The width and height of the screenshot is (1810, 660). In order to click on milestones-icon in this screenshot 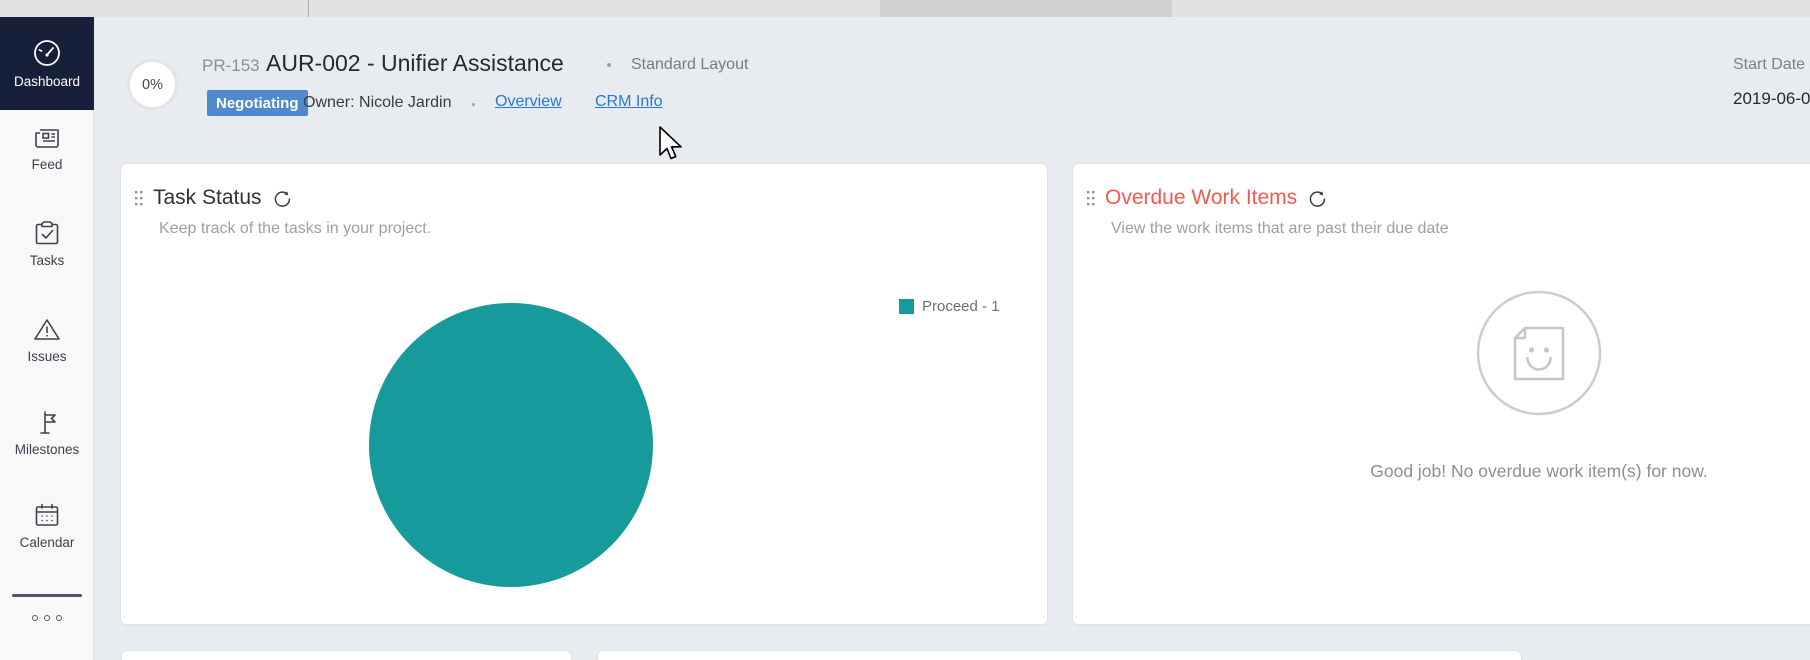, I will do `click(48, 422)`.